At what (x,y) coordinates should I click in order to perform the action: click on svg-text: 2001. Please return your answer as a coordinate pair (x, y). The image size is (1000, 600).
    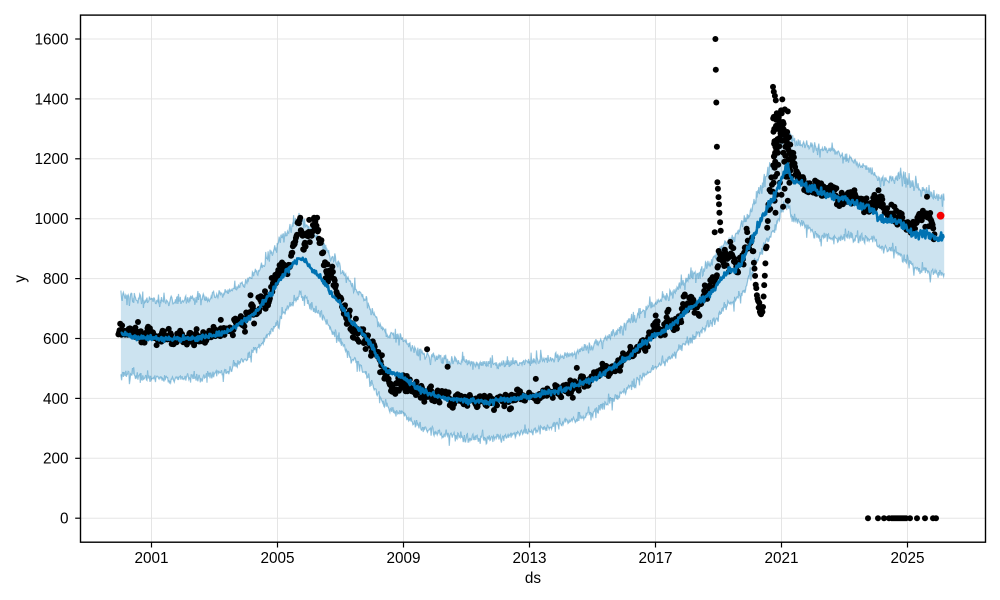
    Looking at the image, I should click on (151, 558).